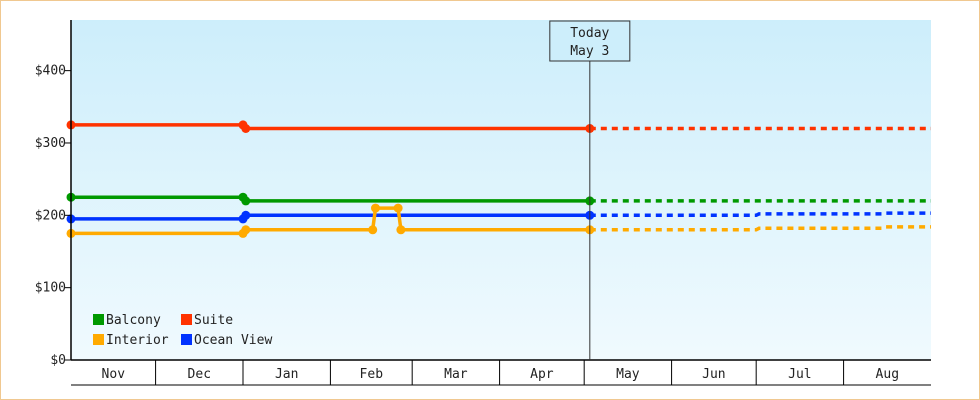  Describe the element at coordinates (887, 374) in the screenshot. I see `x-tick-label: Aug` at that location.